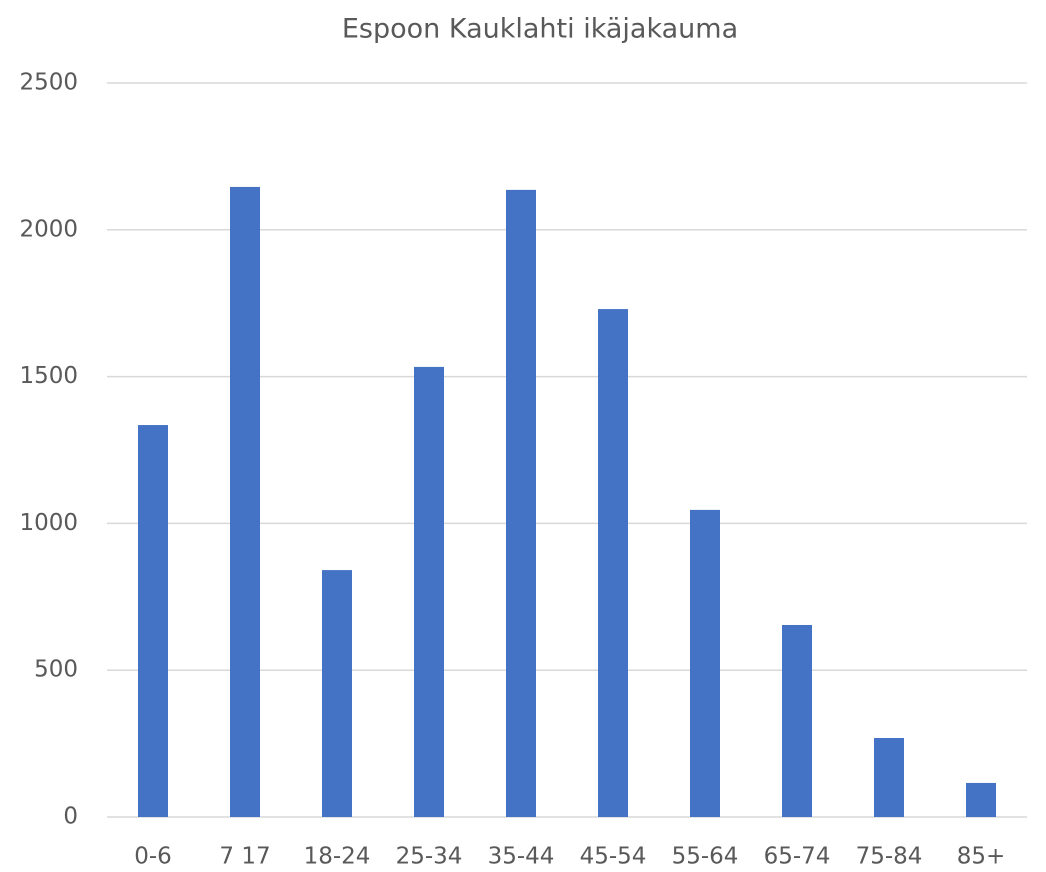 The image size is (1046, 872). I want to click on y-tick-label: 500, so click(56, 670).